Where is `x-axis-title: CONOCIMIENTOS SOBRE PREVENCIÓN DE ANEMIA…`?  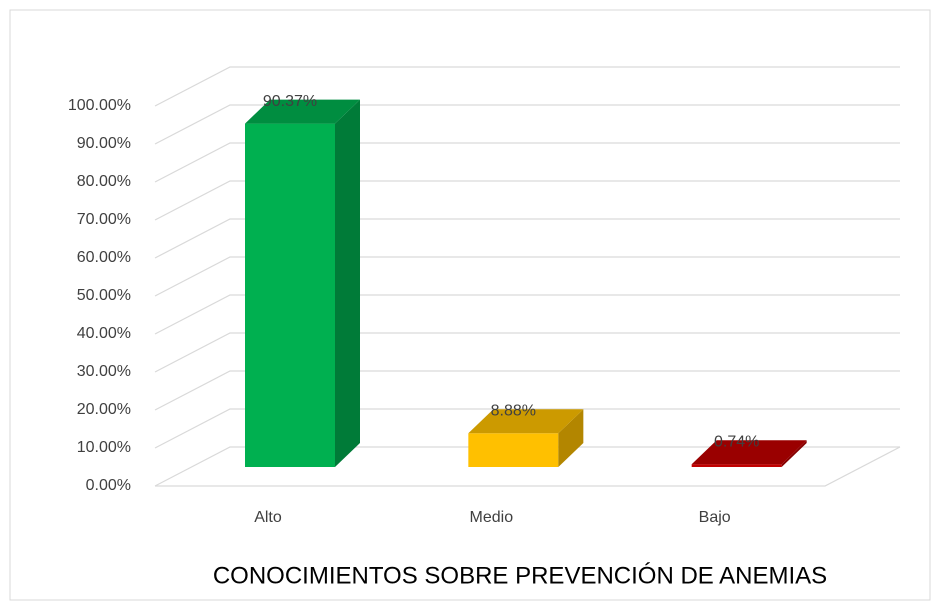
x-axis-title: CONOCIMIENTOS SOBRE PREVENCIÓN DE ANEMIA… is located at coordinates (520, 575).